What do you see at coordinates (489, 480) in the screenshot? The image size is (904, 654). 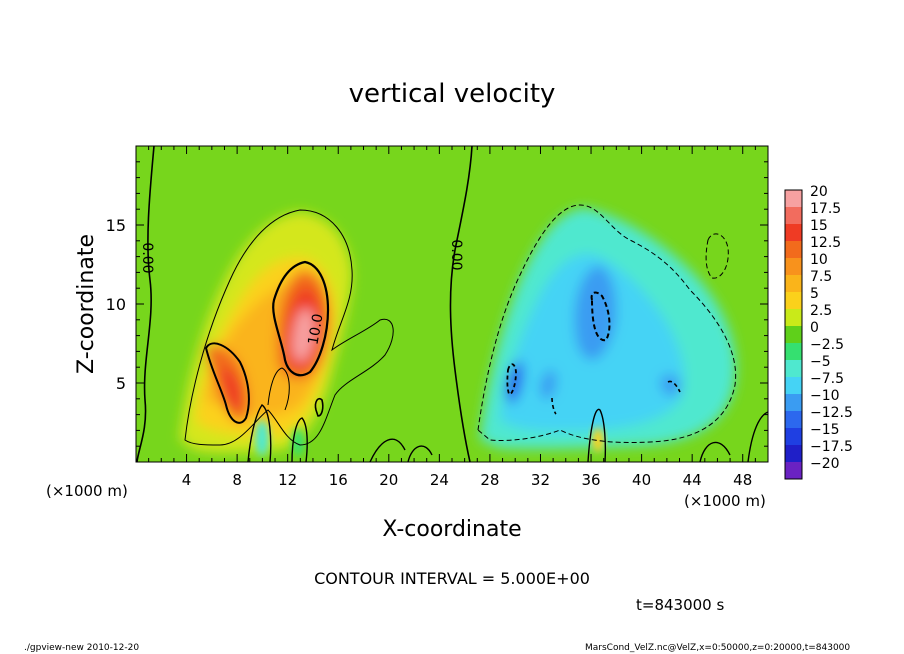 I see `x-tick-label: 28` at bounding box center [489, 480].